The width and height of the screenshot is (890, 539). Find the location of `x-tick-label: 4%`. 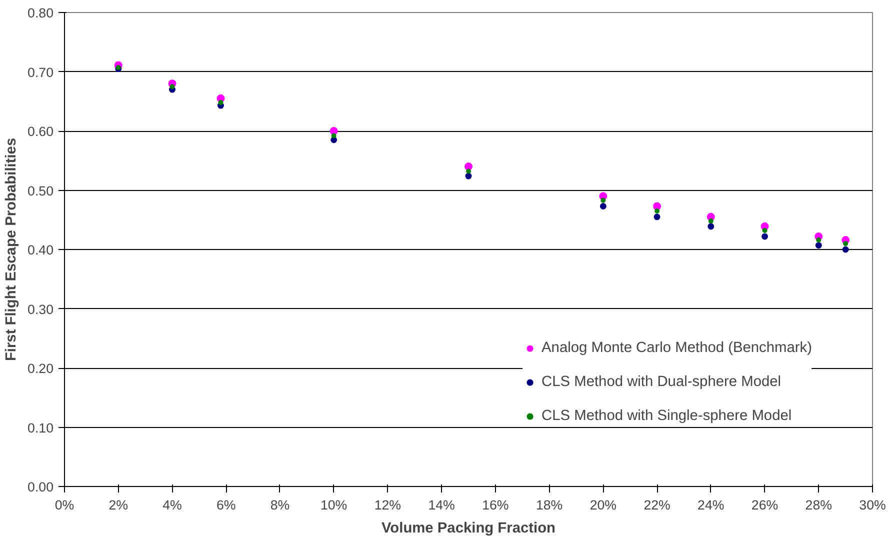

x-tick-label: 4% is located at coordinates (172, 505).